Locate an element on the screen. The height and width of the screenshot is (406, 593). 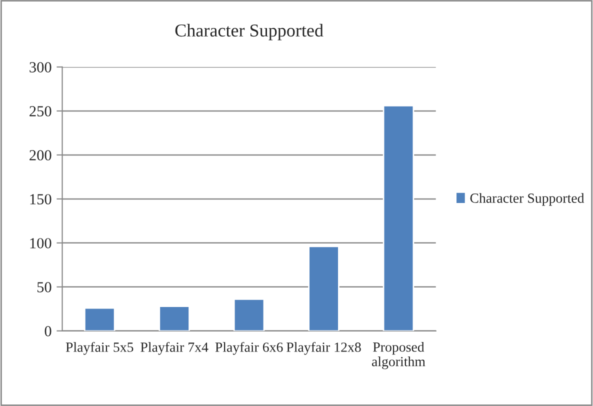
x-tick-label: Proposed algorithm is located at coordinates (399, 356).